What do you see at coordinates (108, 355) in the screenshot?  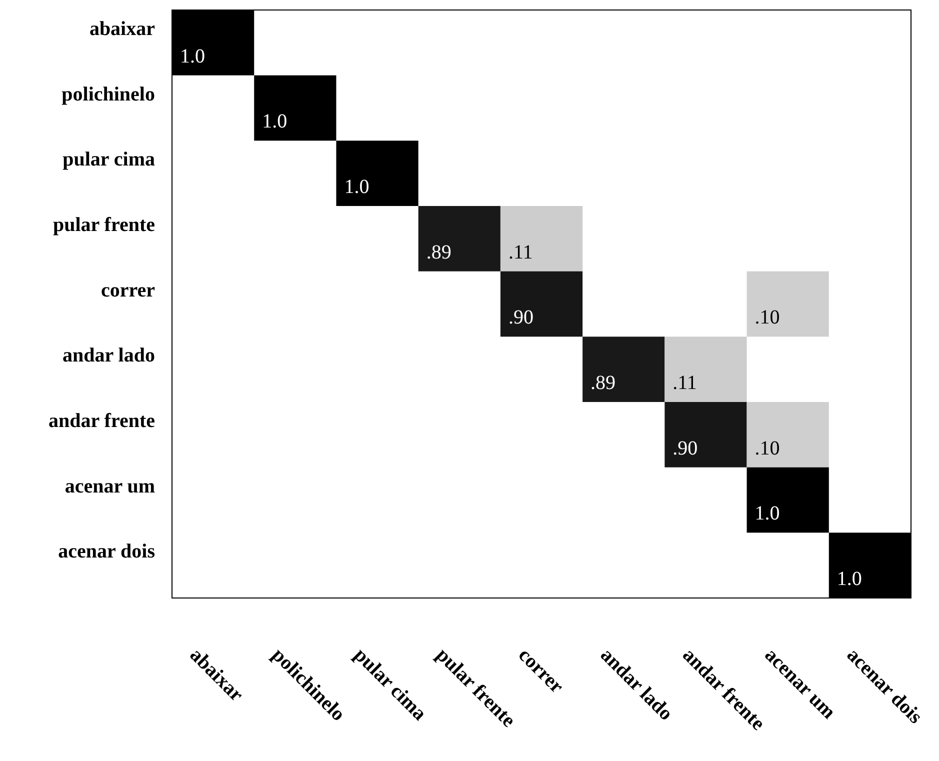 I see `y-tick-label: andar lado` at bounding box center [108, 355].